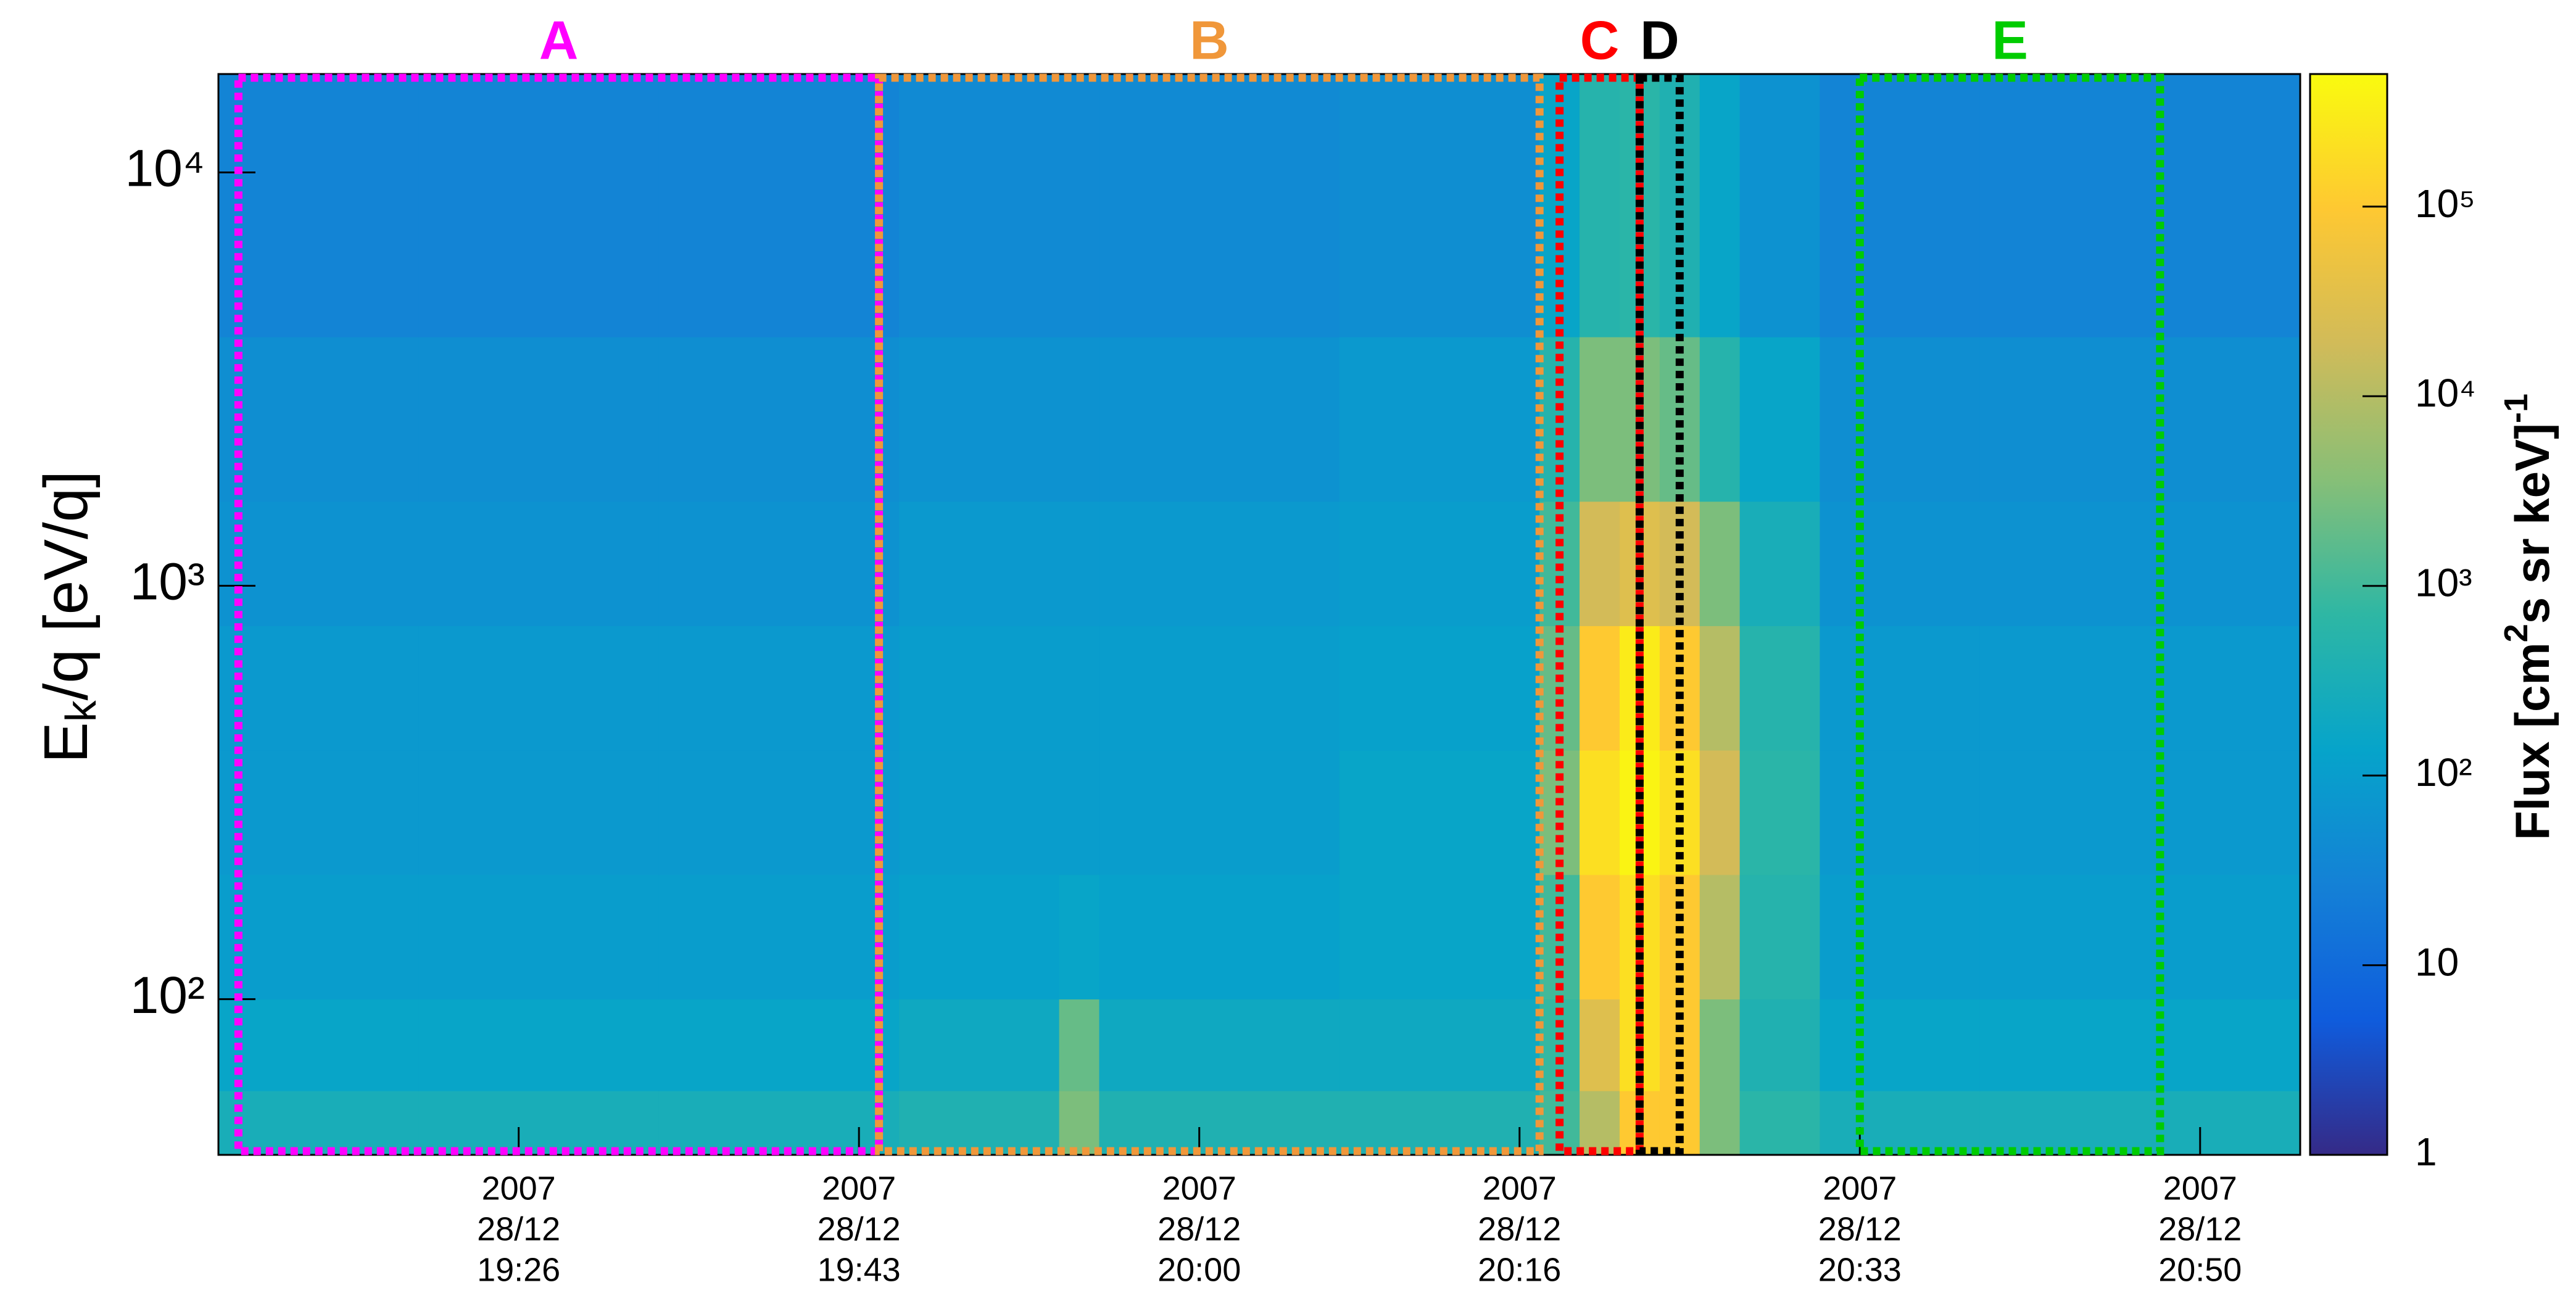 The image size is (2576, 1306). I want to click on y-axis-label: Ek/q [eV/q], so click(68, 617).